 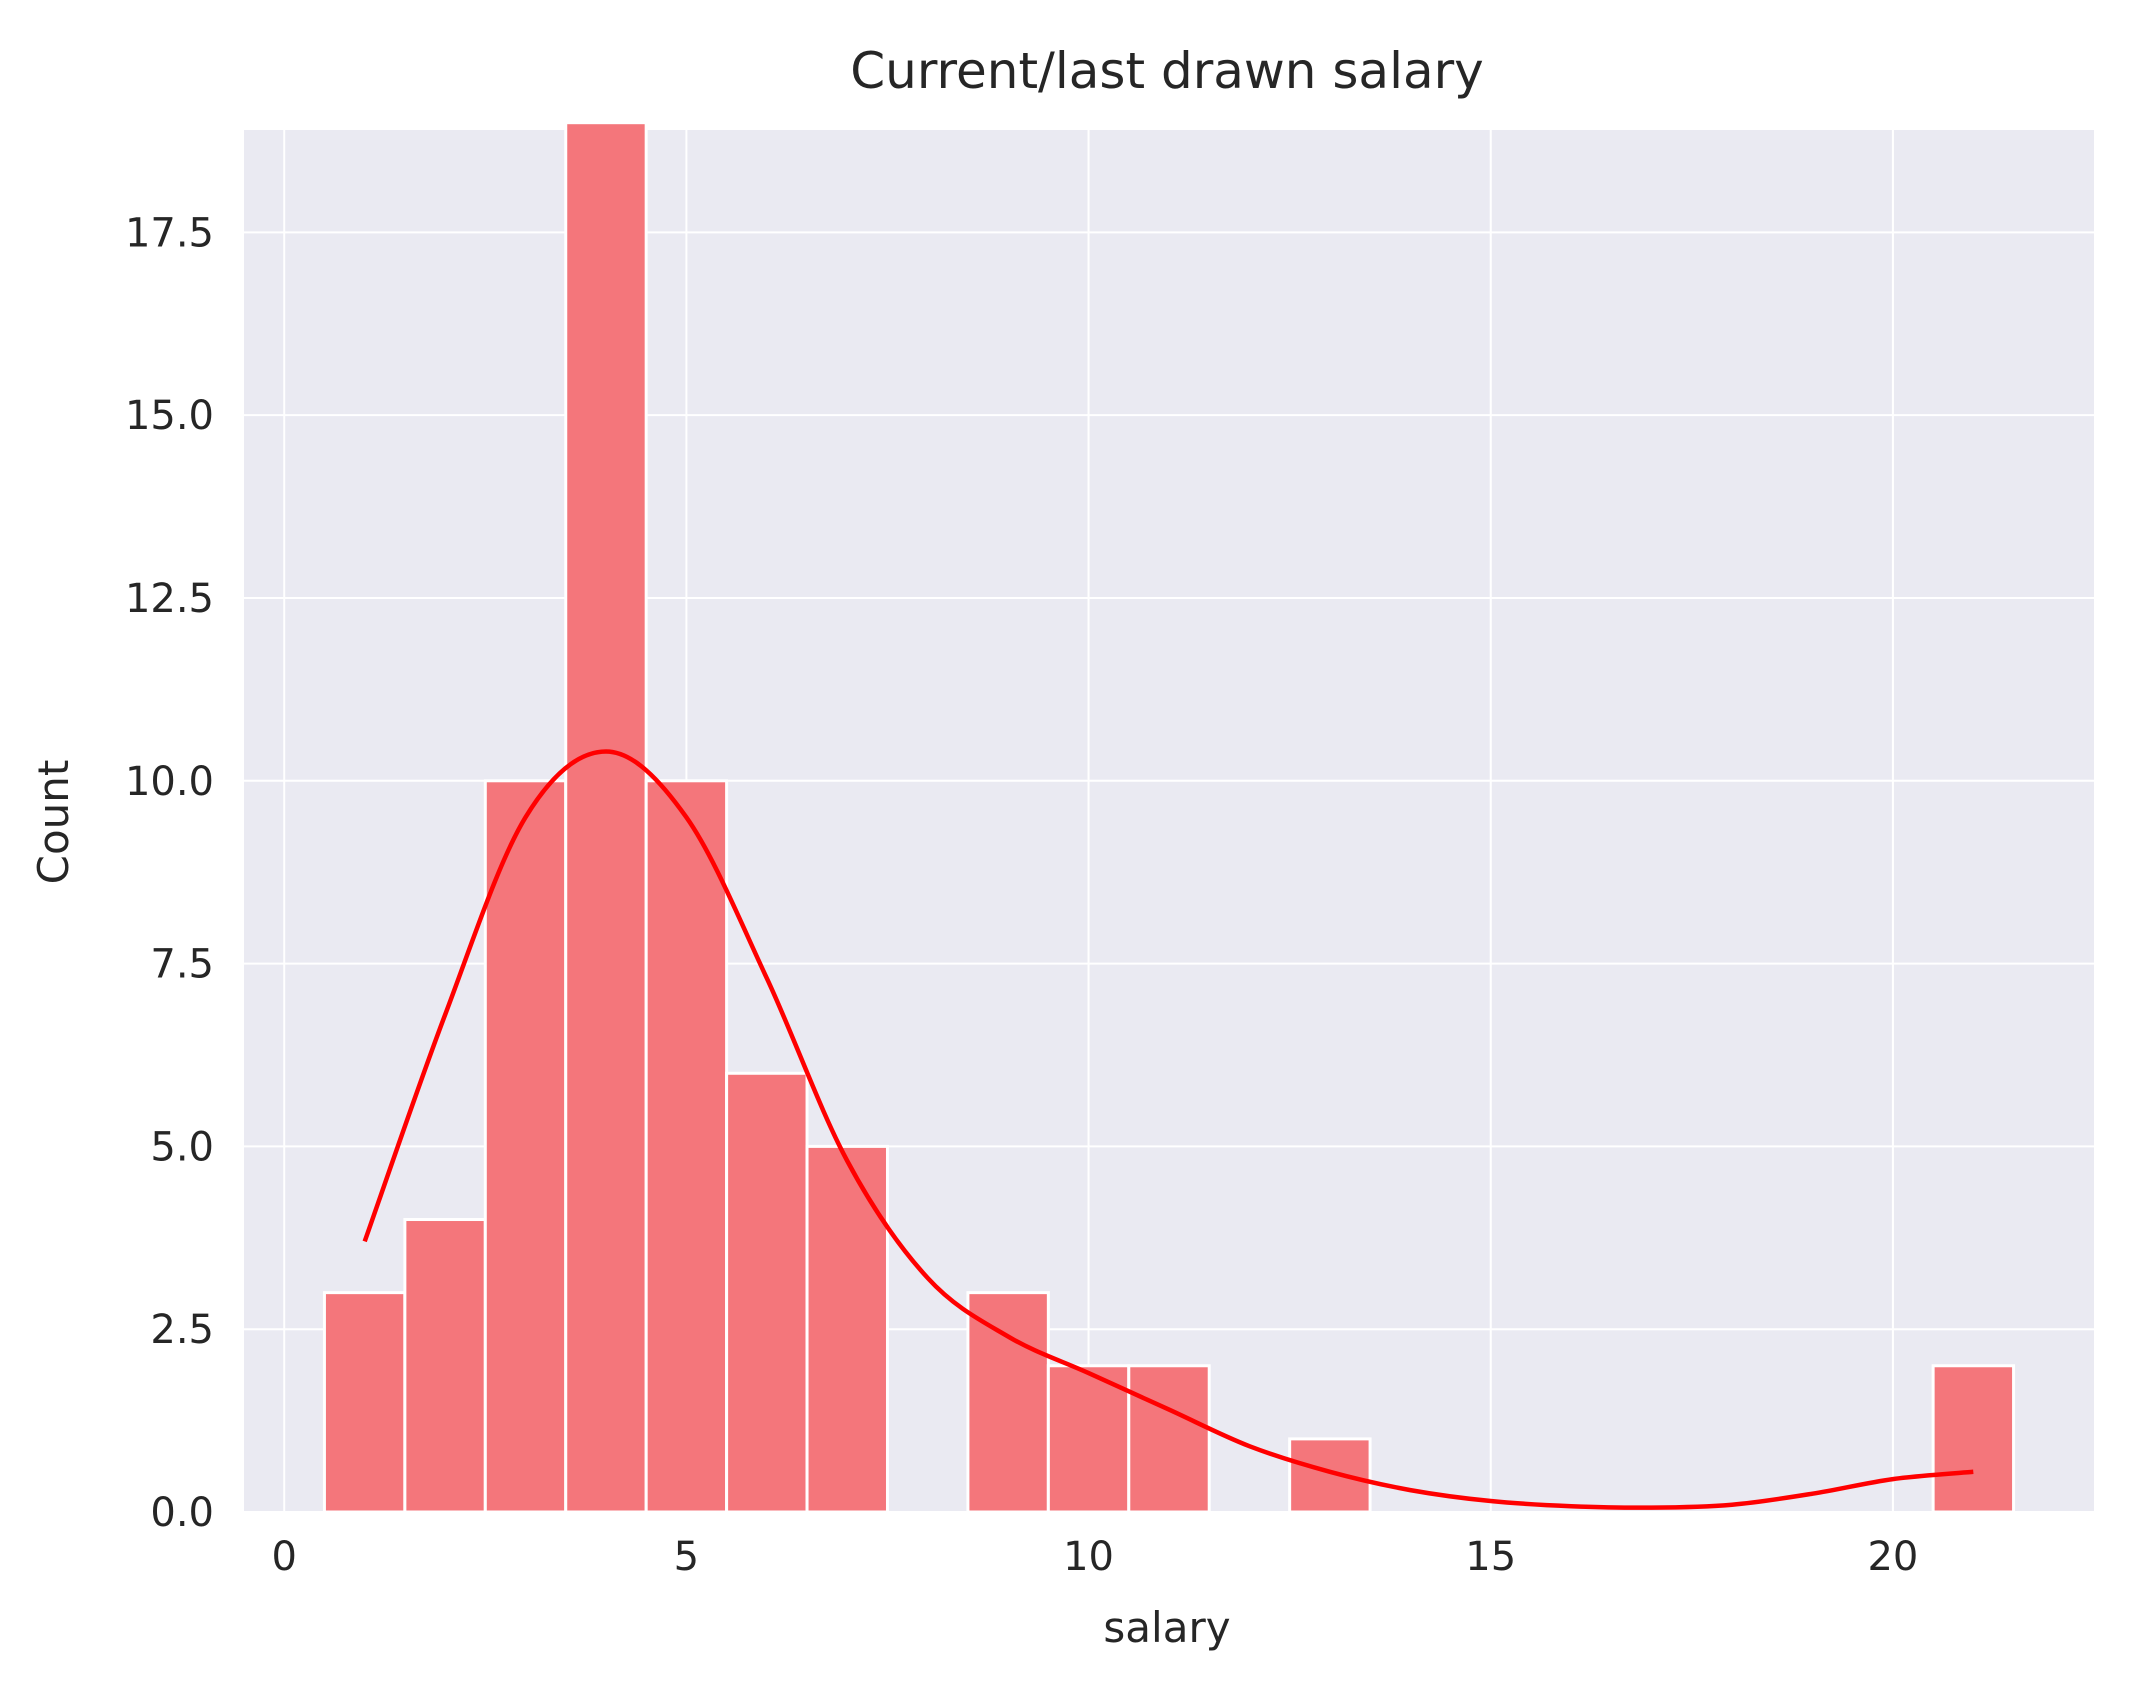 I want to click on y-tick-label: 15.0, so click(x=169, y=416).